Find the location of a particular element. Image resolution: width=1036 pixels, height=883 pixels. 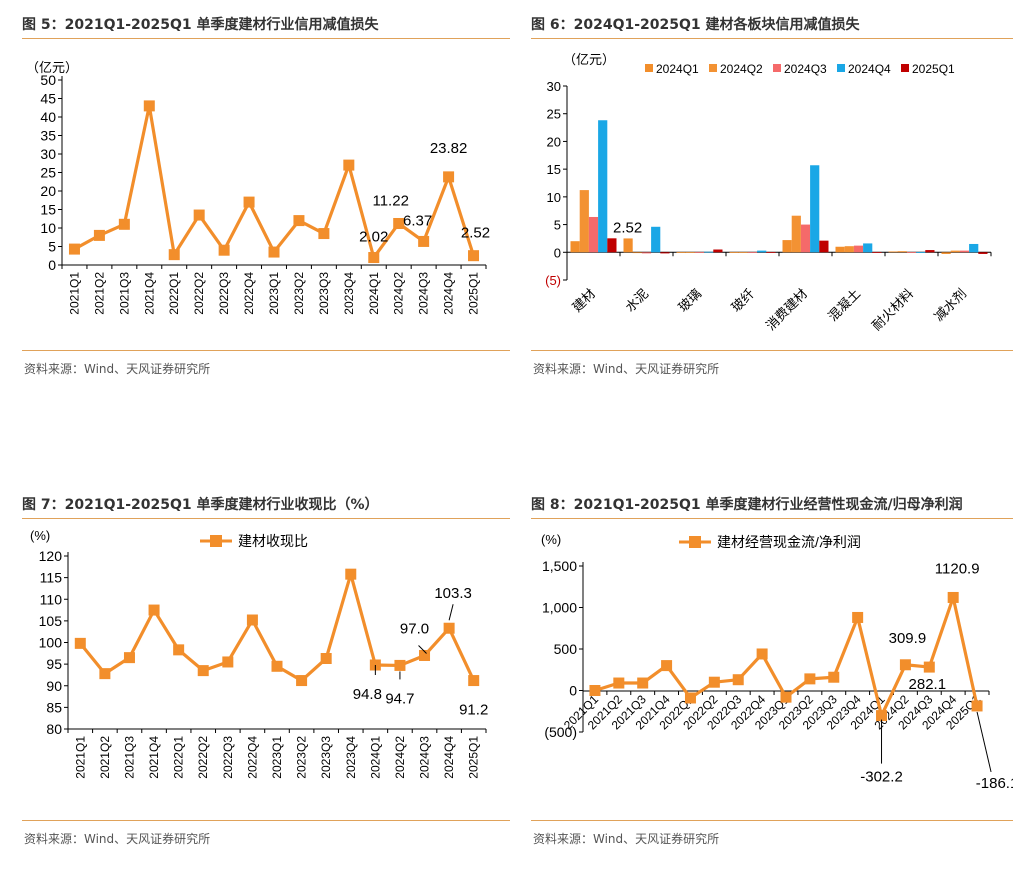

y-tick-label: 0 is located at coordinates (52, 265).